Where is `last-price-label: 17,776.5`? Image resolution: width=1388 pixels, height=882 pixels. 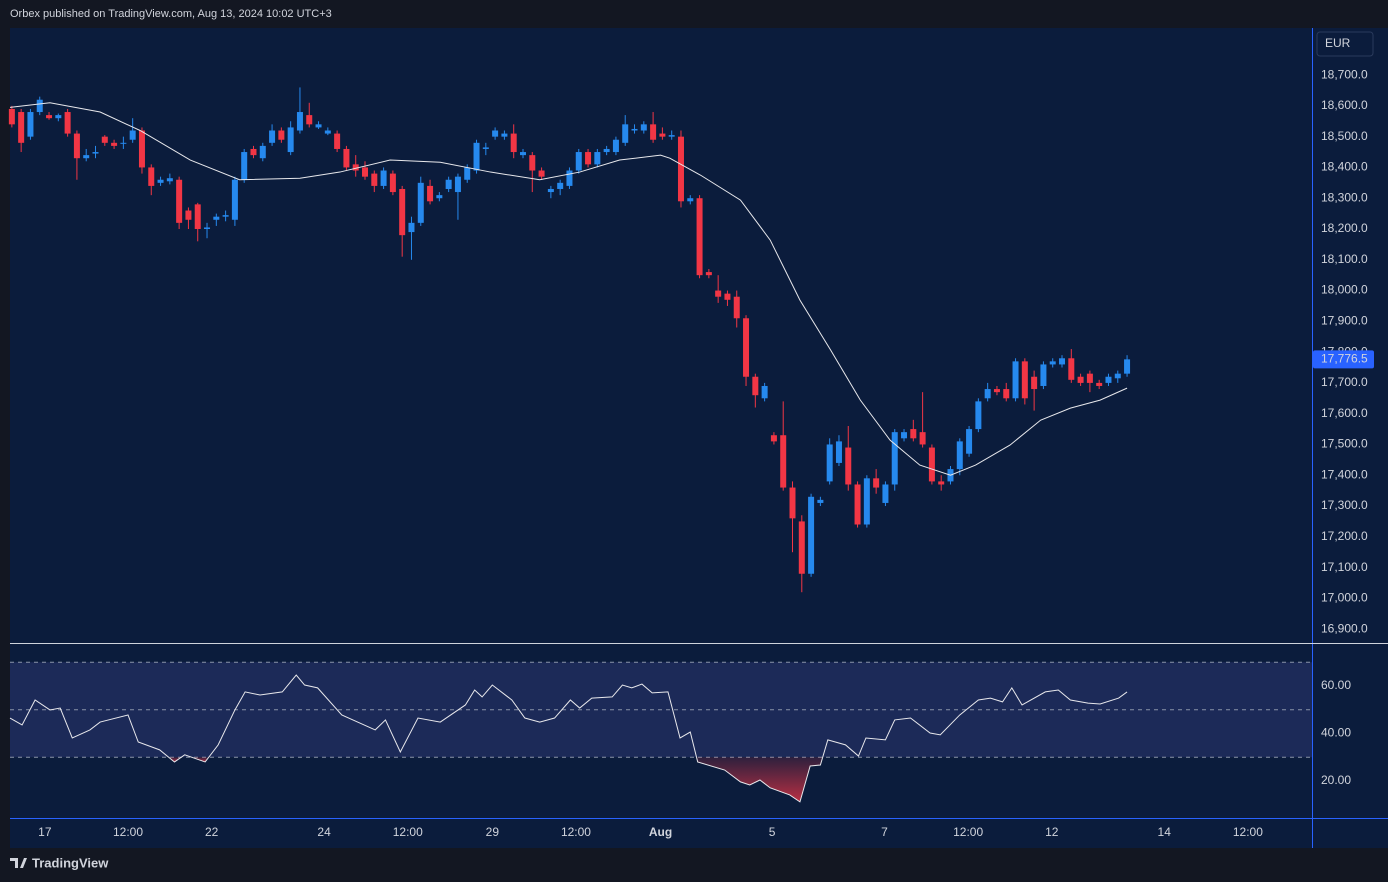
last-price-label: 17,776.5 is located at coordinates (1344, 359).